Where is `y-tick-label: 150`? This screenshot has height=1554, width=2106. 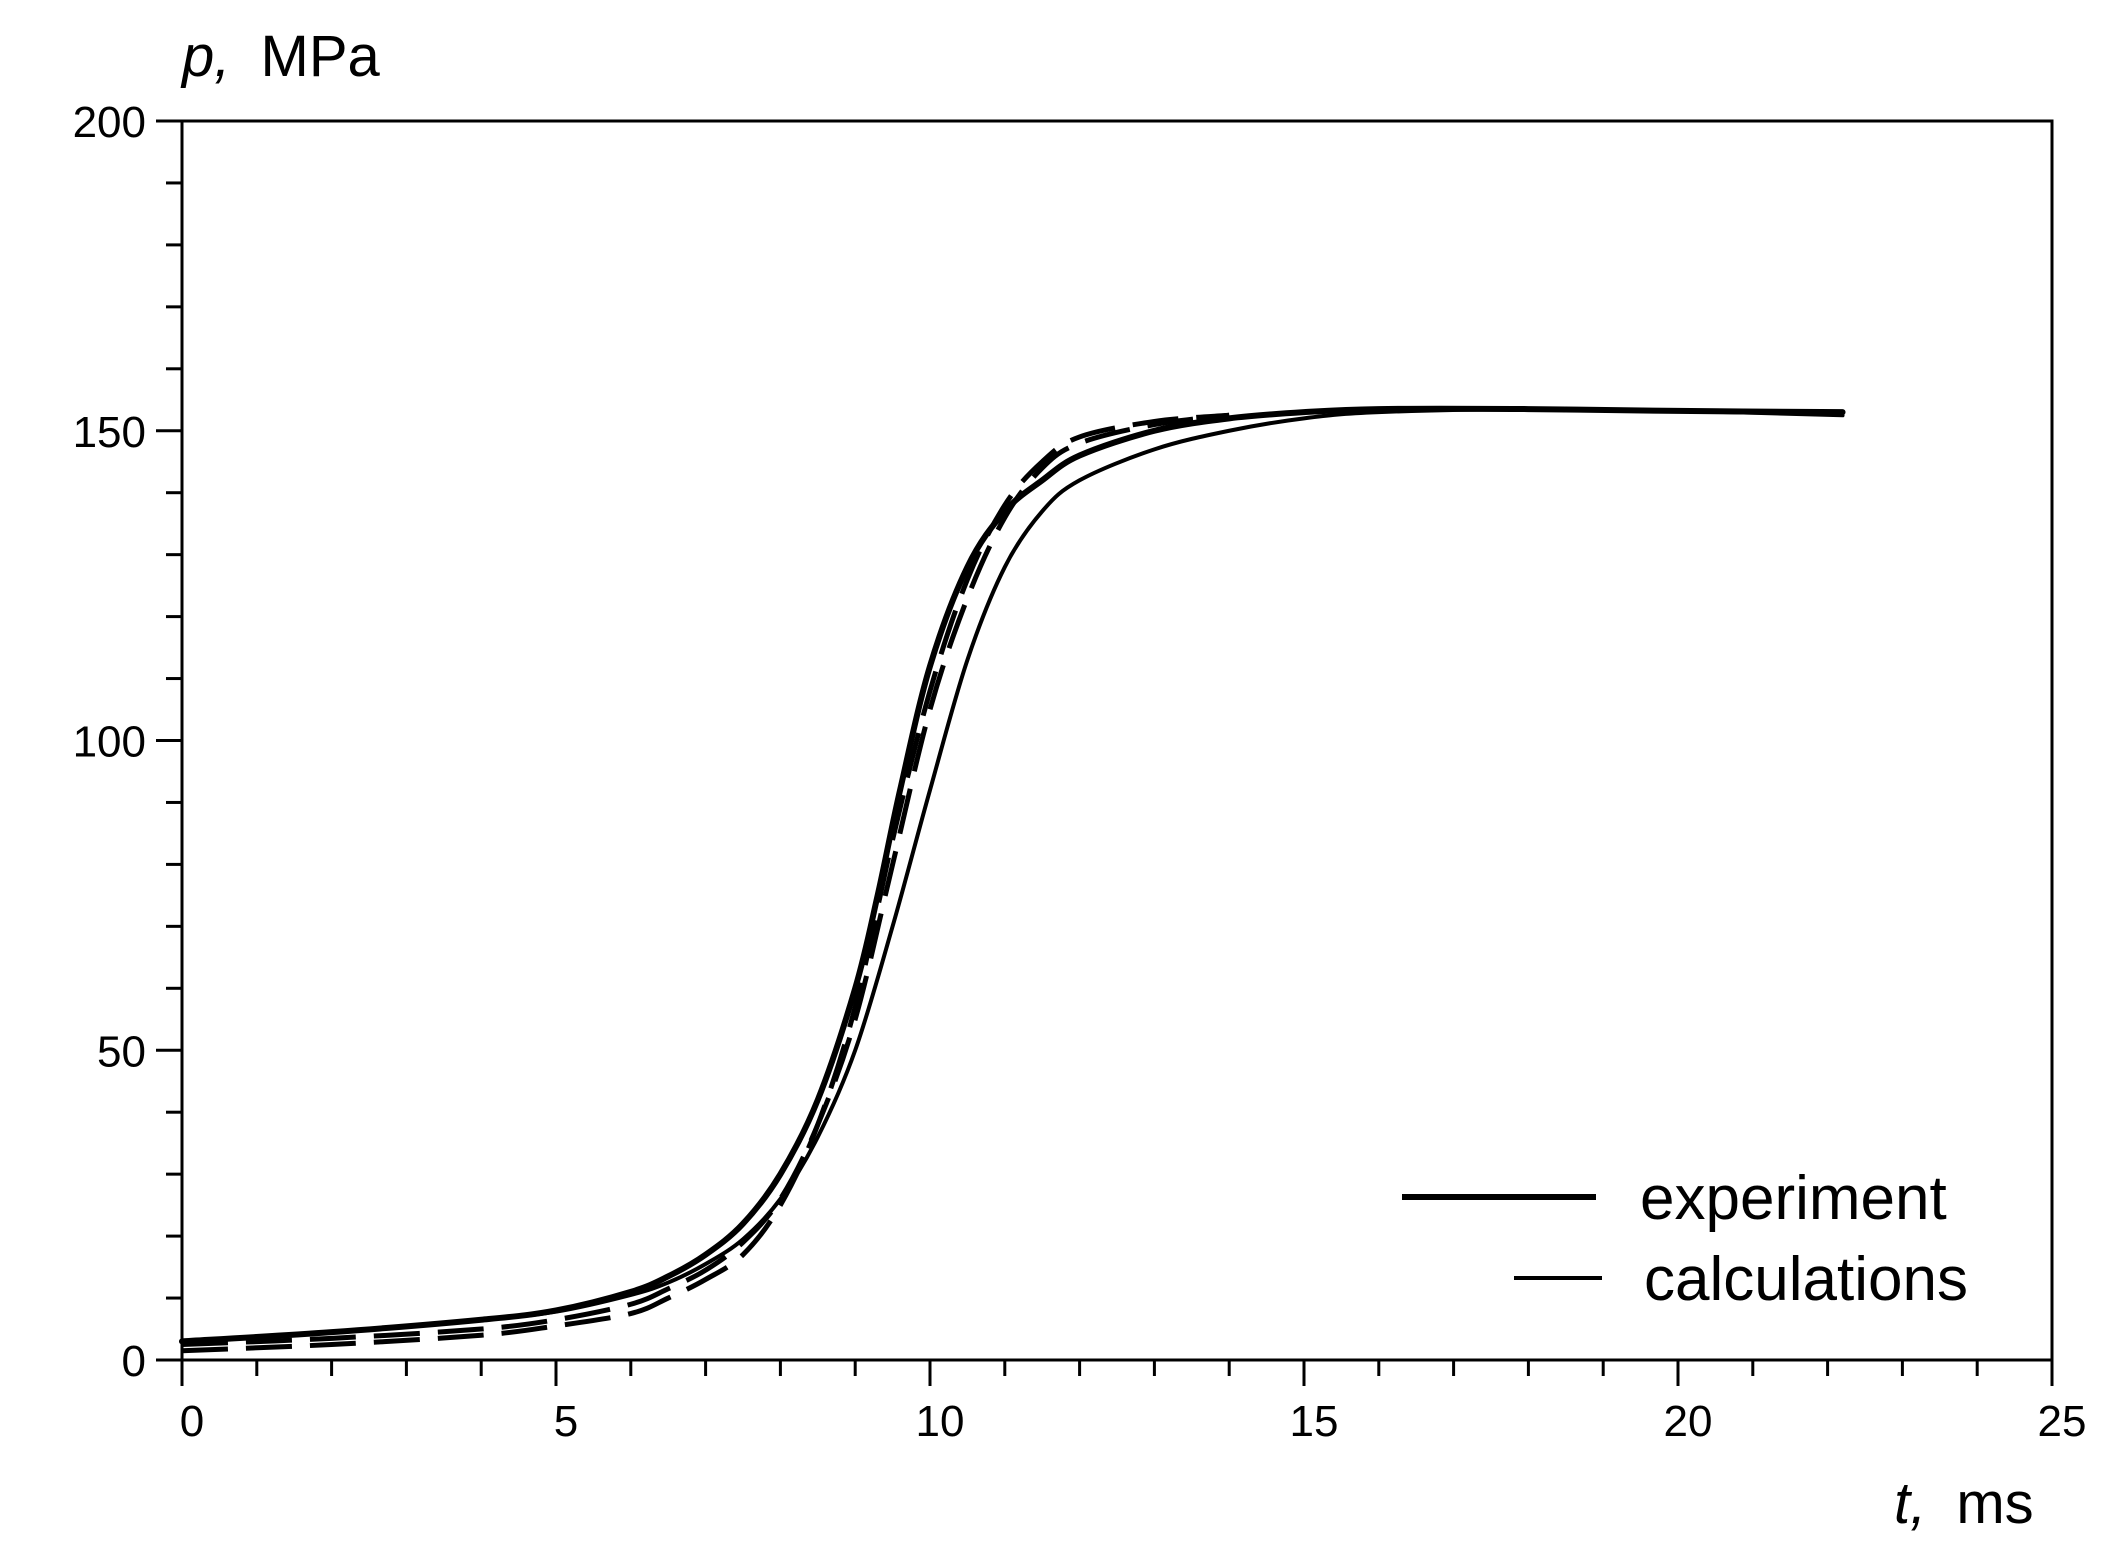
y-tick-label: 150 is located at coordinates (109, 432).